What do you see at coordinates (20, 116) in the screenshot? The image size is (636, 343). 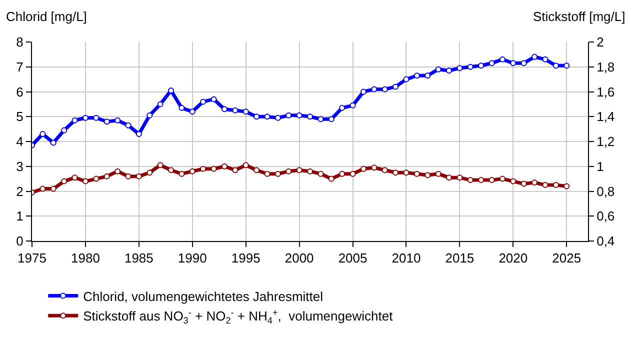 I see `y-tick-label: 5` at bounding box center [20, 116].